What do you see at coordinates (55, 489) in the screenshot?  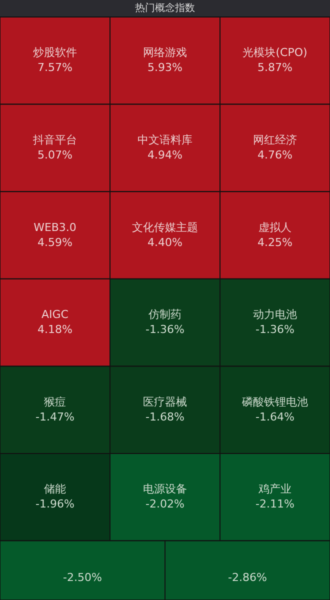 I see `category-label: 储能` at bounding box center [55, 489].